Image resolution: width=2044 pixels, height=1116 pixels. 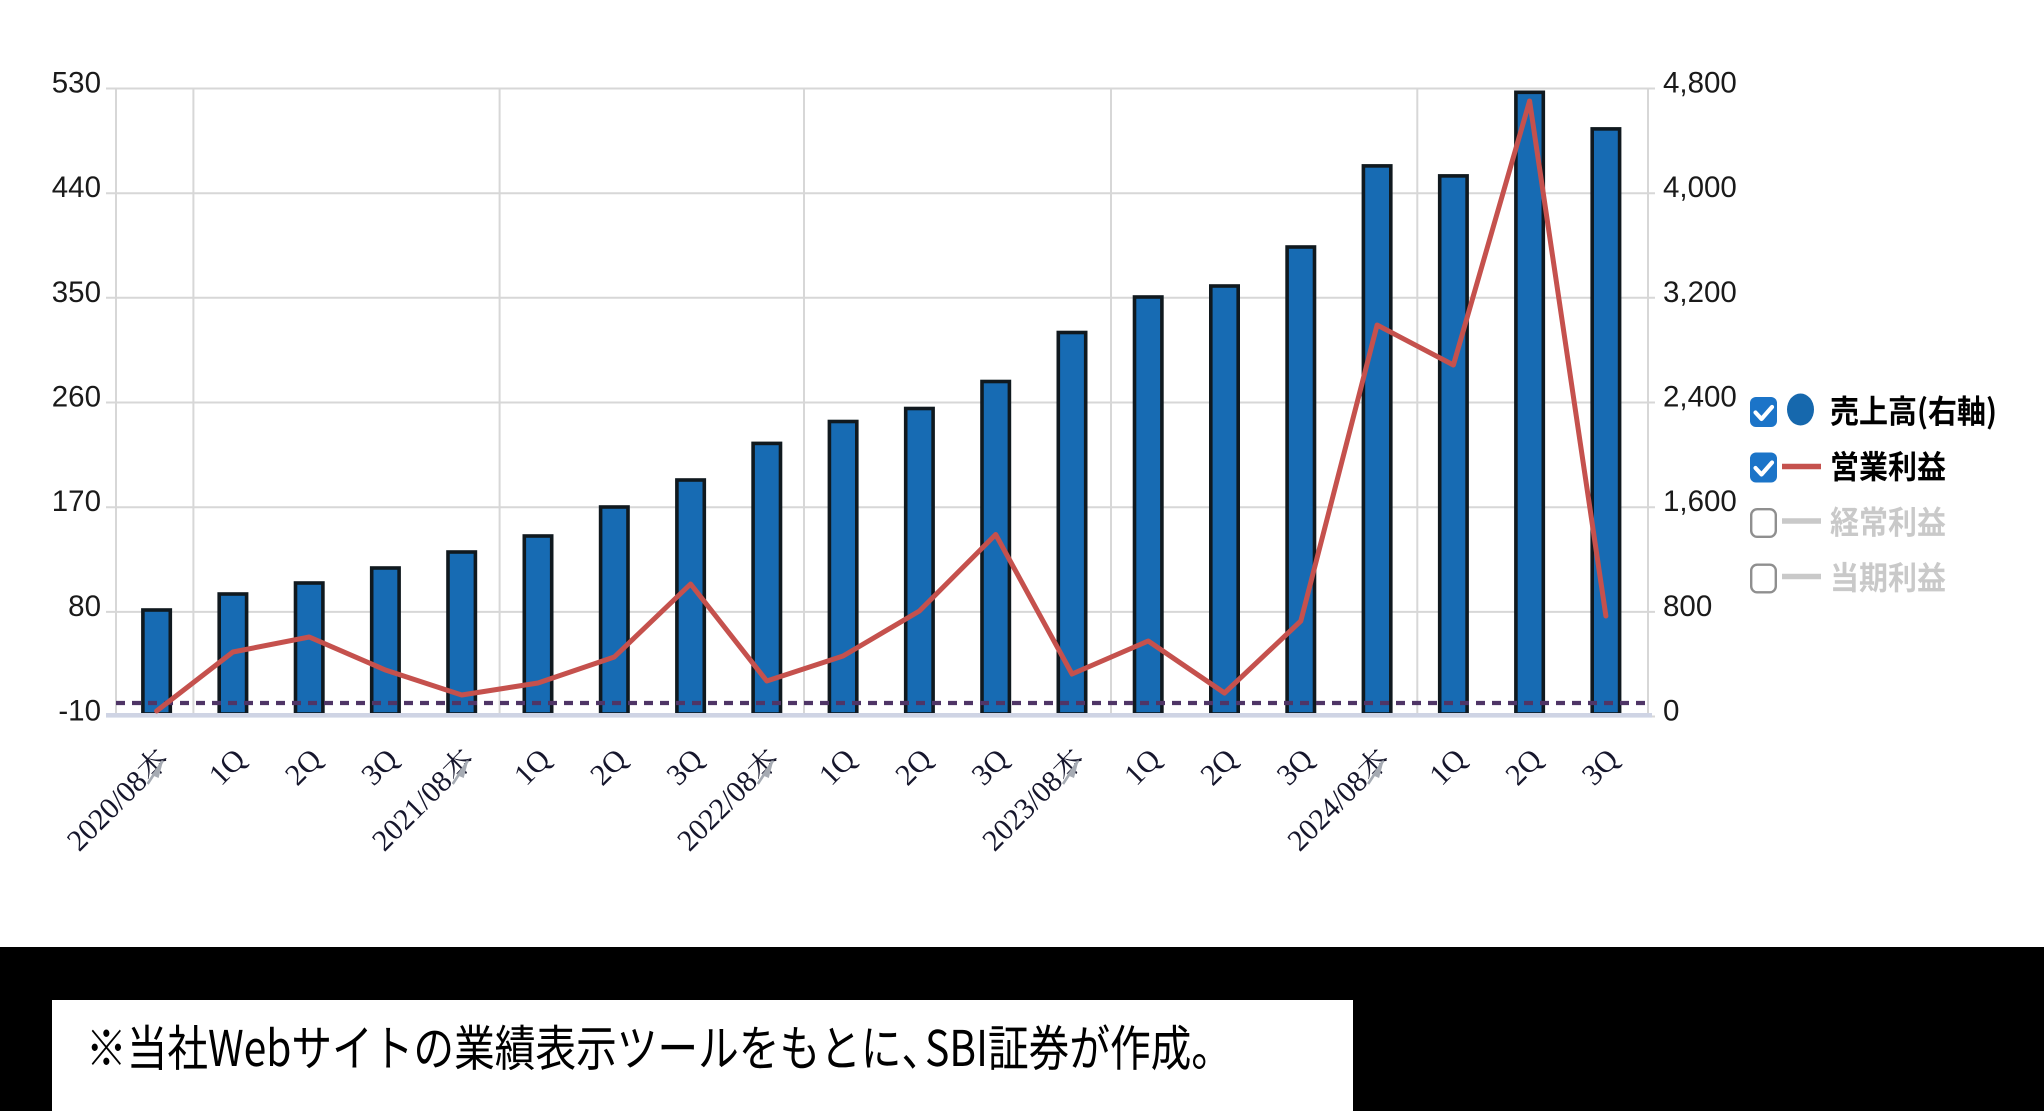 What do you see at coordinates (1700, 83) in the screenshot?
I see `svg-text: 4,800` at bounding box center [1700, 83].